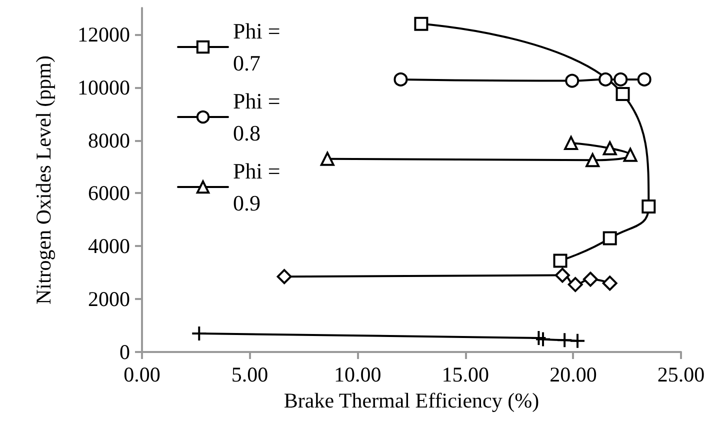 This screenshot has height=426, width=714. I want to click on y-axis-title: Nitrogen Oxides Level (ppm), so click(44, 180).